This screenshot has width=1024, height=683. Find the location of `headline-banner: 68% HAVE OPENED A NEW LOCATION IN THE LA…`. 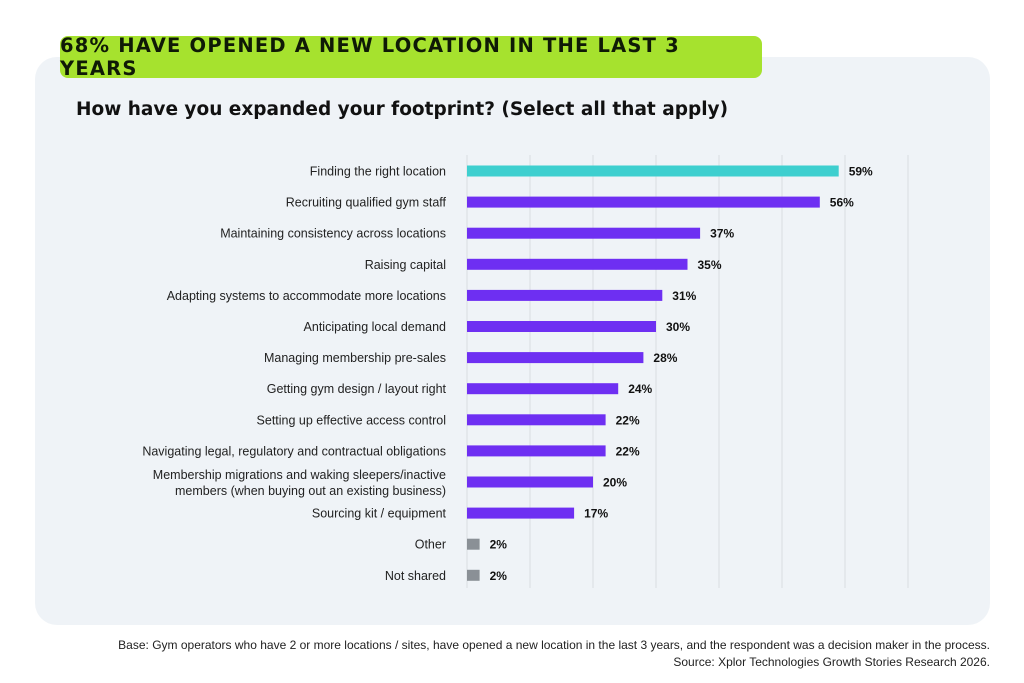

headline-banner: 68% HAVE OPENED A NEW LOCATION IN THE LA… is located at coordinates (411, 57).